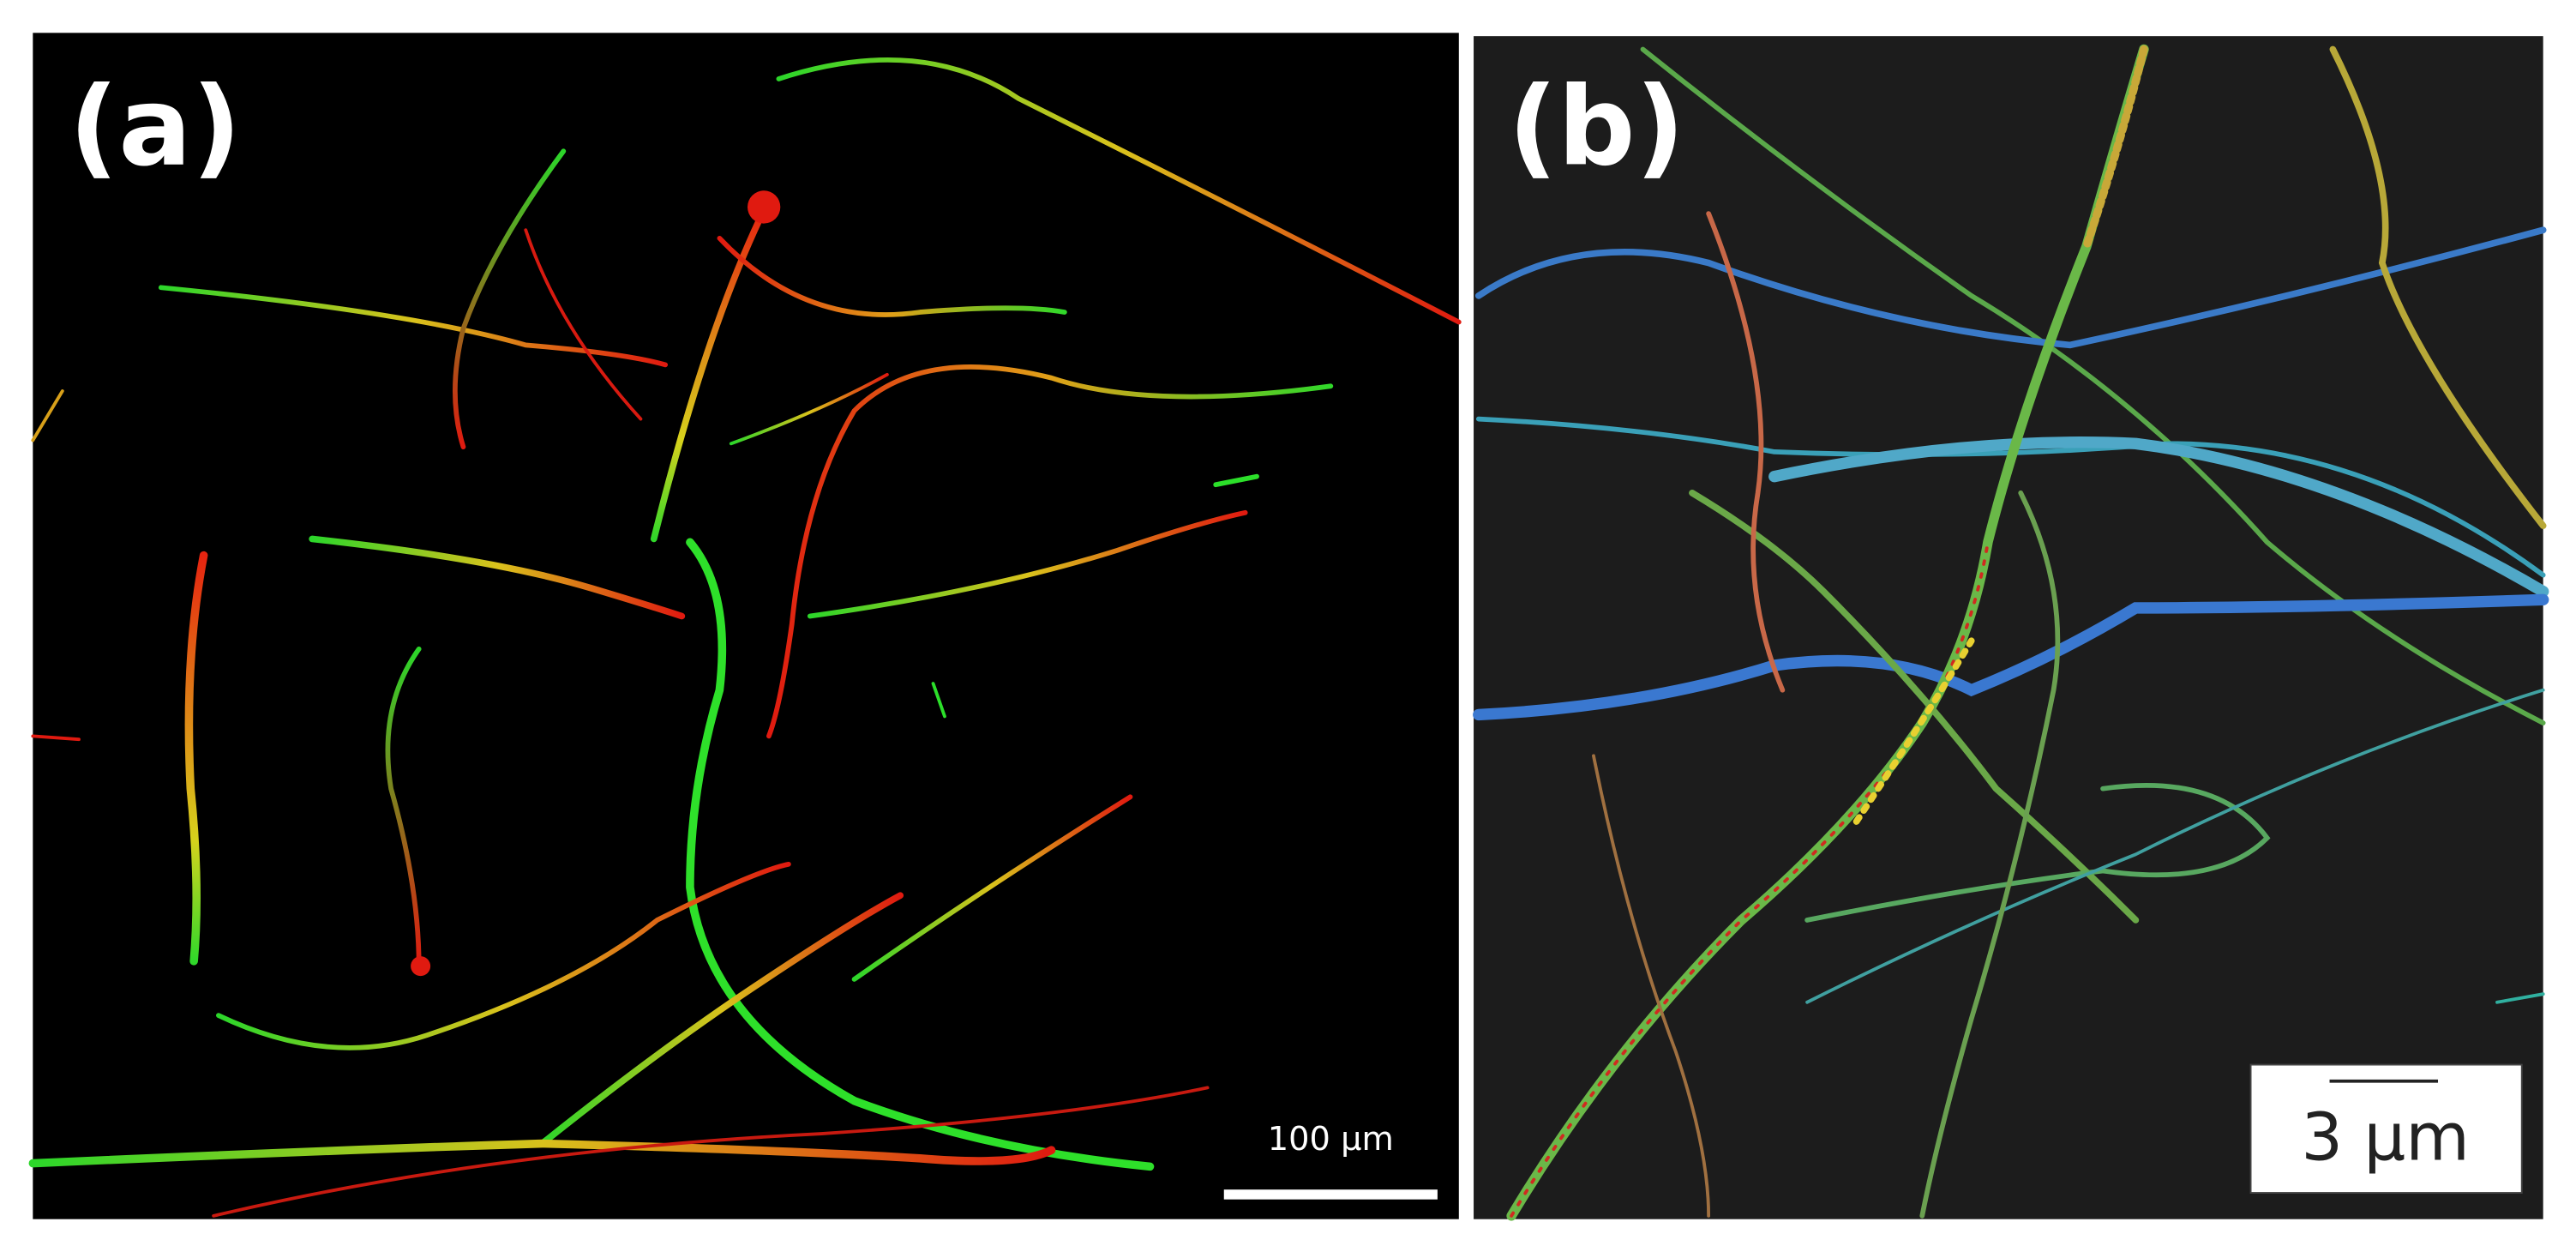  What do you see at coordinates (1596, 127) in the screenshot?
I see `panel-label: (b)` at bounding box center [1596, 127].